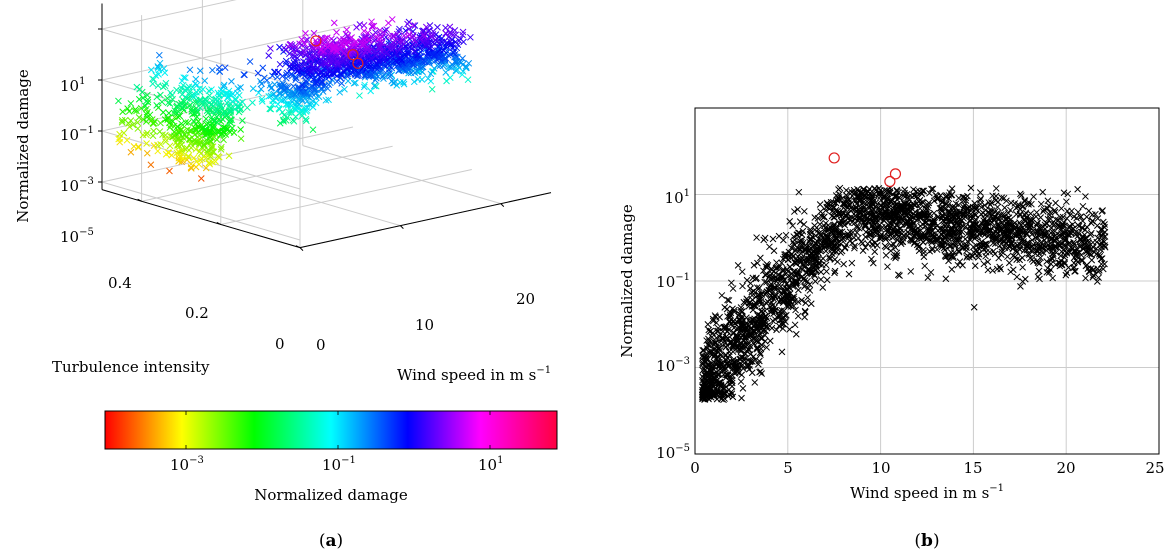  What do you see at coordinates (895, 174) in the screenshot?
I see `b-outlier-marker` at bounding box center [895, 174].